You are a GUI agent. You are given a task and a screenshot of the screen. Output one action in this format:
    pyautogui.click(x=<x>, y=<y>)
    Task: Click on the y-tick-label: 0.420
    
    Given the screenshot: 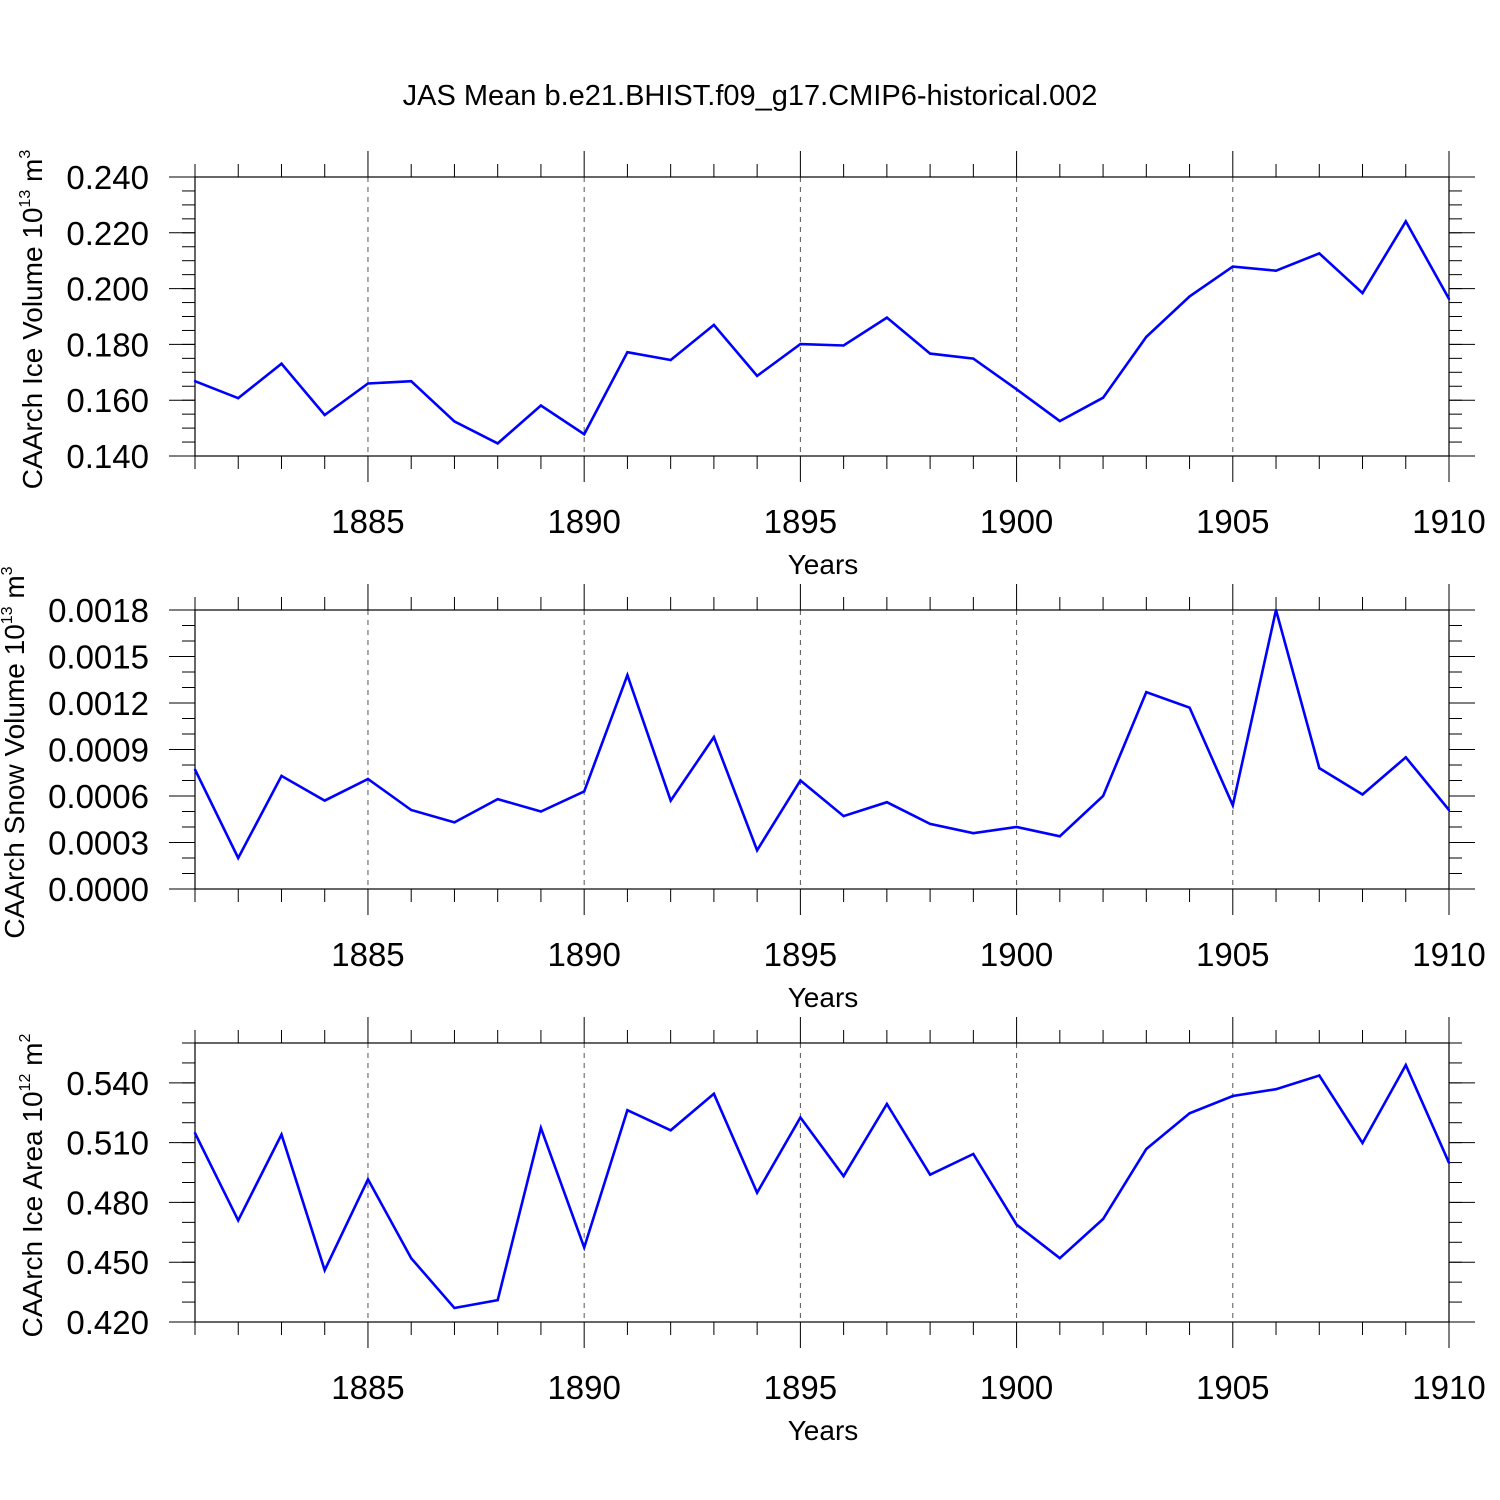 What is the action you would take?
    pyautogui.click(x=107, y=1322)
    